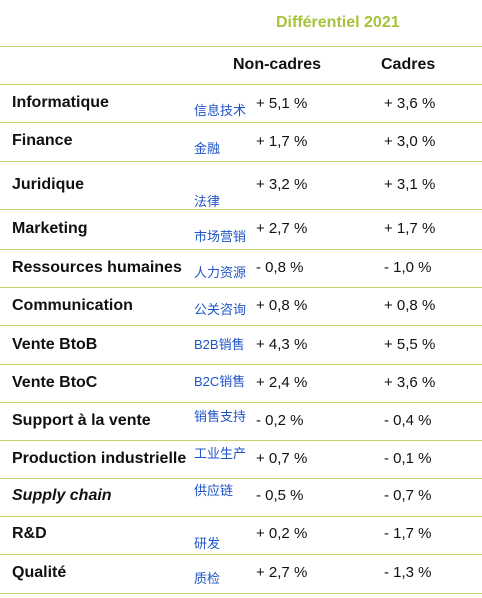 This screenshot has height=598, width=482. Describe the element at coordinates (282, 458) in the screenshot. I see `row-value-noncadres: + 0,7 %` at that location.